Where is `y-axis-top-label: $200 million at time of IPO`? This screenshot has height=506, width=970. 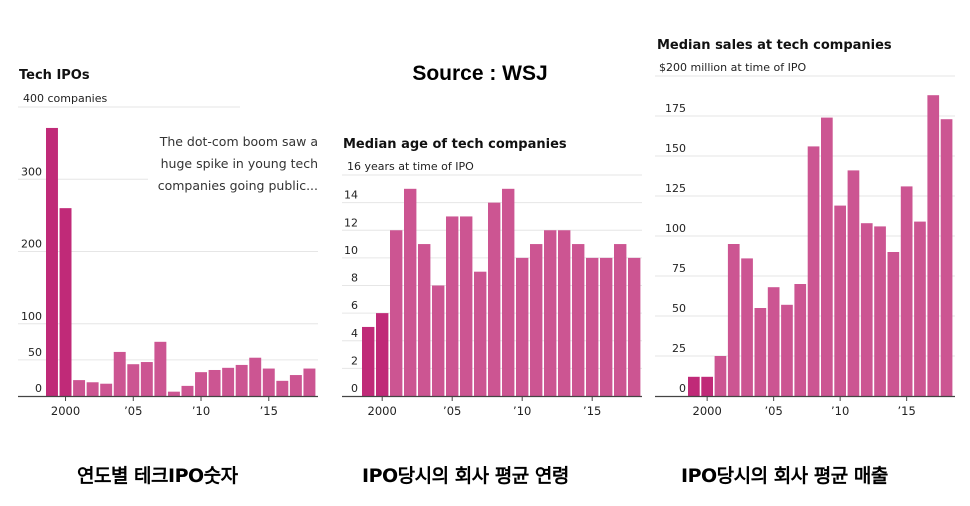 y-axis-top-label: $200 million at time of IPO is located at coordinates (733, 67).